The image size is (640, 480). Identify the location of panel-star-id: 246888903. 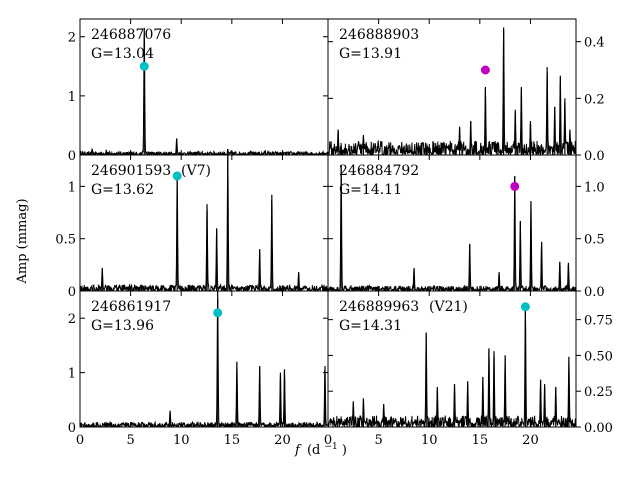
(379, 35).